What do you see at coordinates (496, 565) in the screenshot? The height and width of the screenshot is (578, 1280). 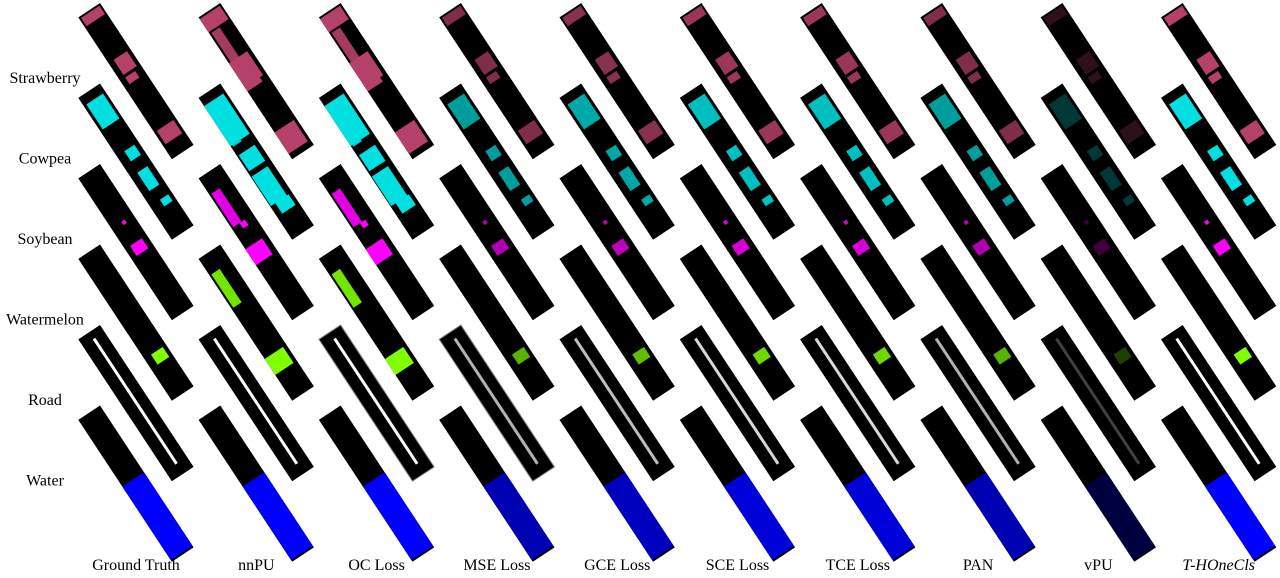 I see `column-label: MSE Loss` at bounding box center [496, 565].